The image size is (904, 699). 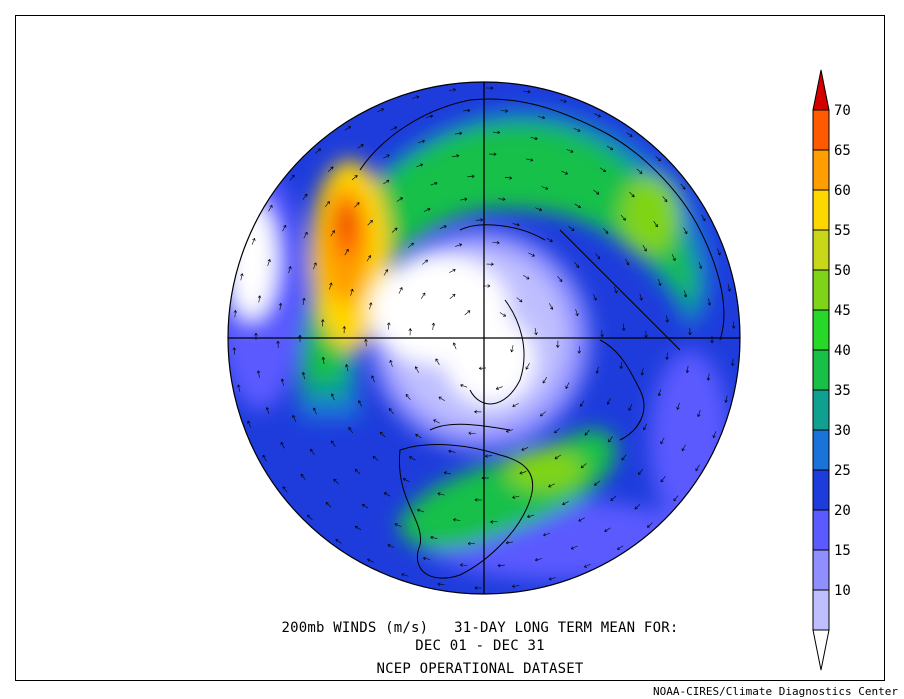 I want to click on colorbar-tick-label: 15, so click(x=842, y=551).